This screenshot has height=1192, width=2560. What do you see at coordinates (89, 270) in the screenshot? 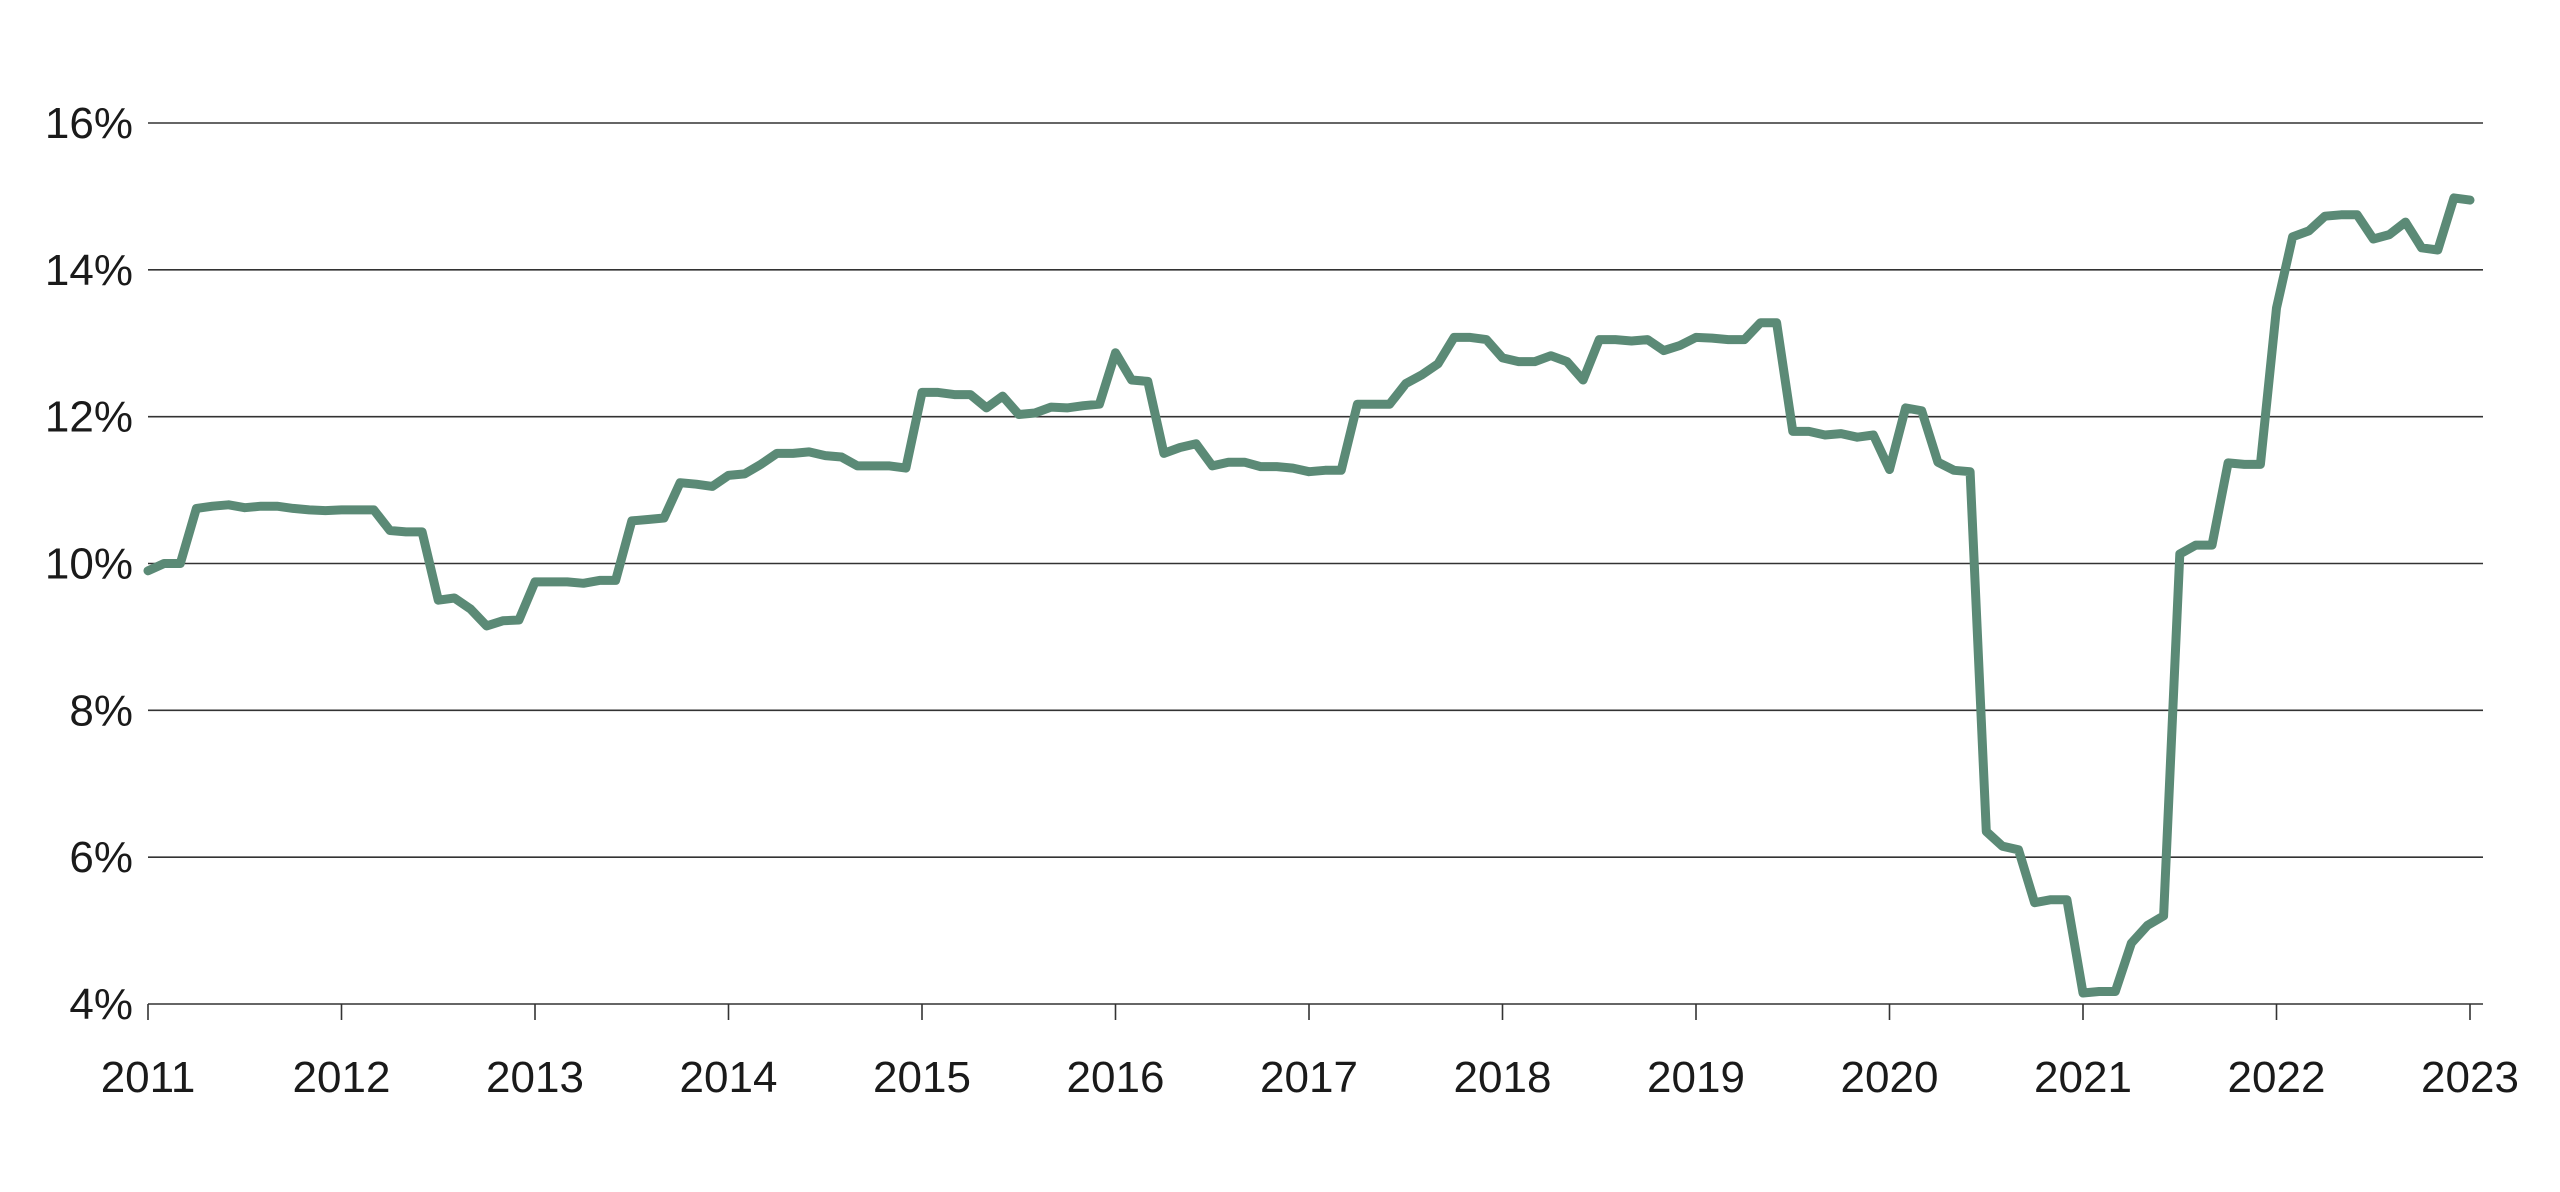
I see `y-tick-label: 14%` at bounding box center [89, 270].